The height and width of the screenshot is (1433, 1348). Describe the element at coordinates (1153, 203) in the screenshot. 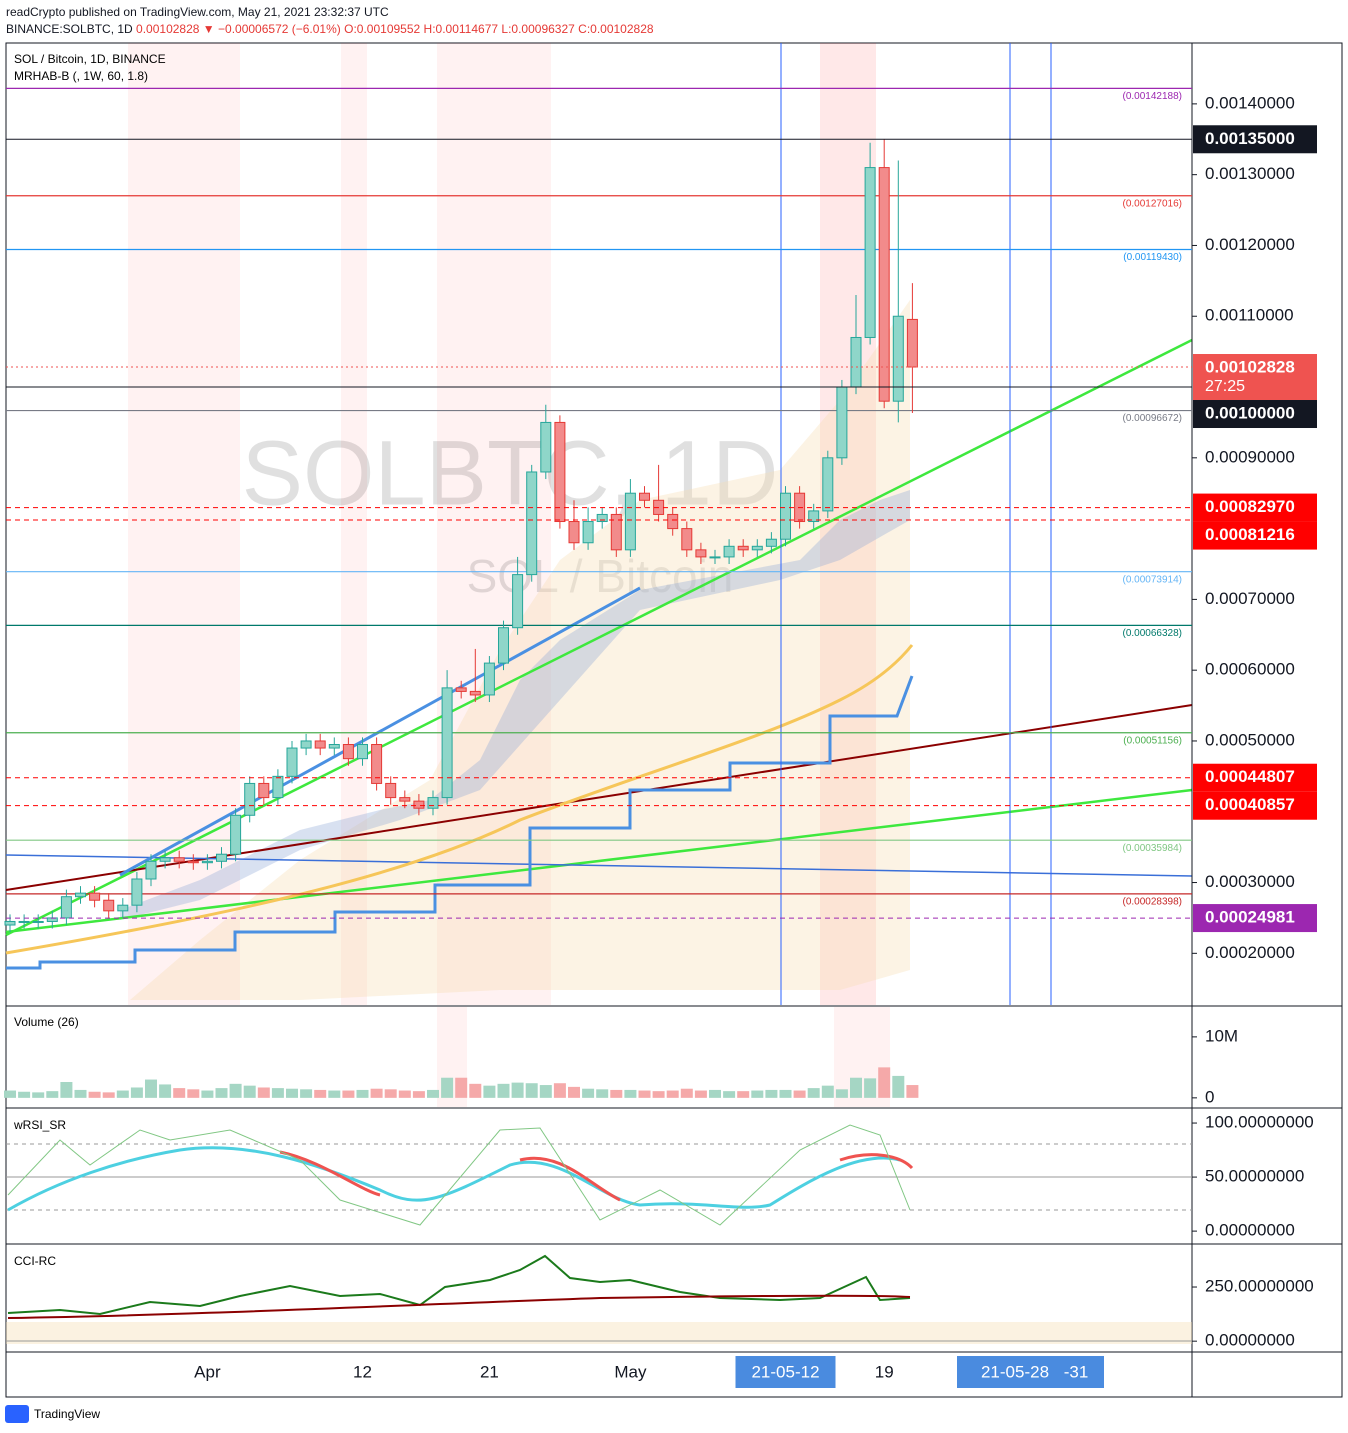

I see `level-label: (0.00127016)` at that location.